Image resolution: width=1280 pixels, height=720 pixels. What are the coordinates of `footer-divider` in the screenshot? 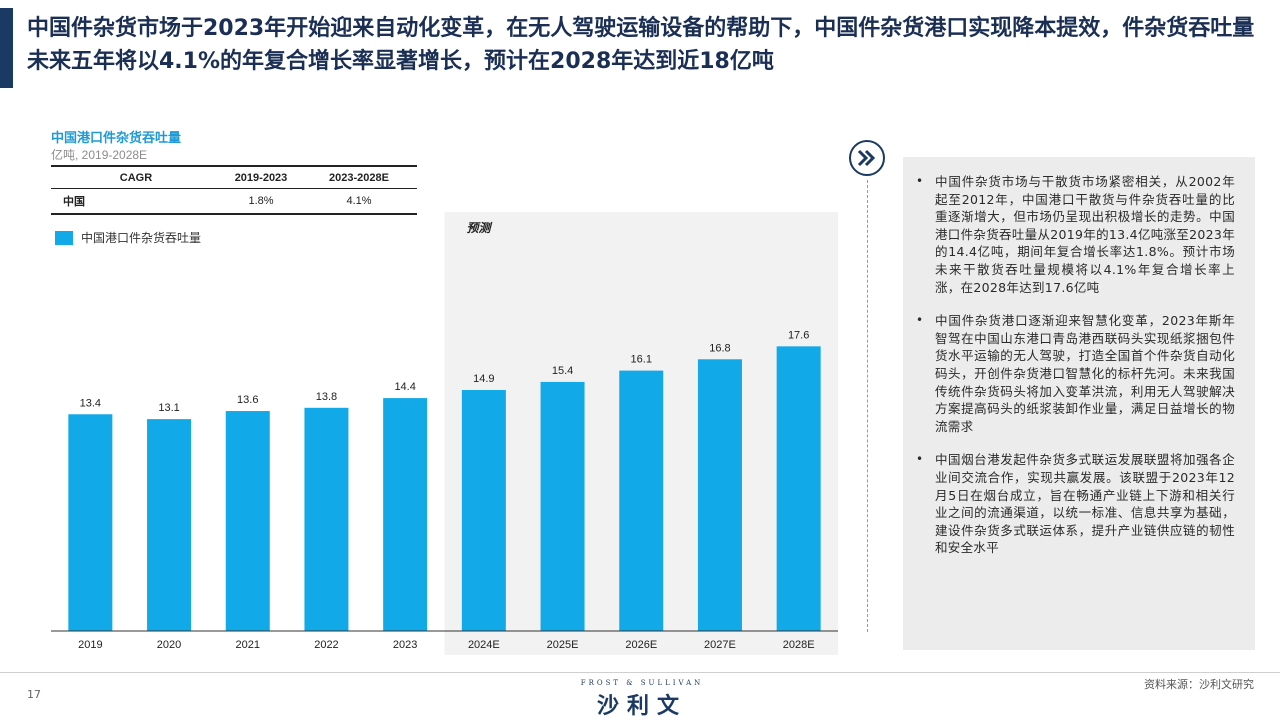 It's located at (640, 672).